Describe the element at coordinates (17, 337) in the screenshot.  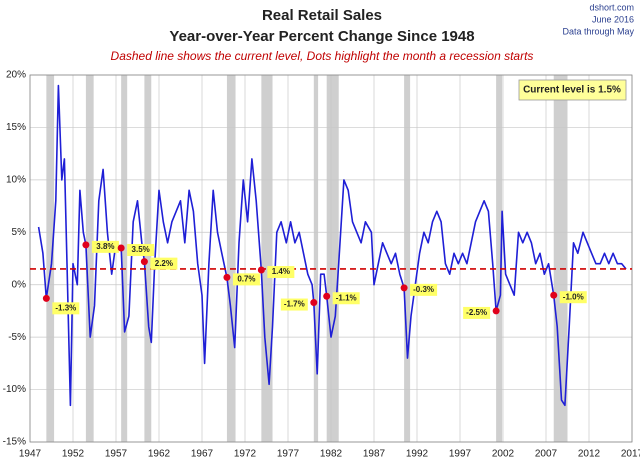
I see `y-tick-label: -5%` at that location.